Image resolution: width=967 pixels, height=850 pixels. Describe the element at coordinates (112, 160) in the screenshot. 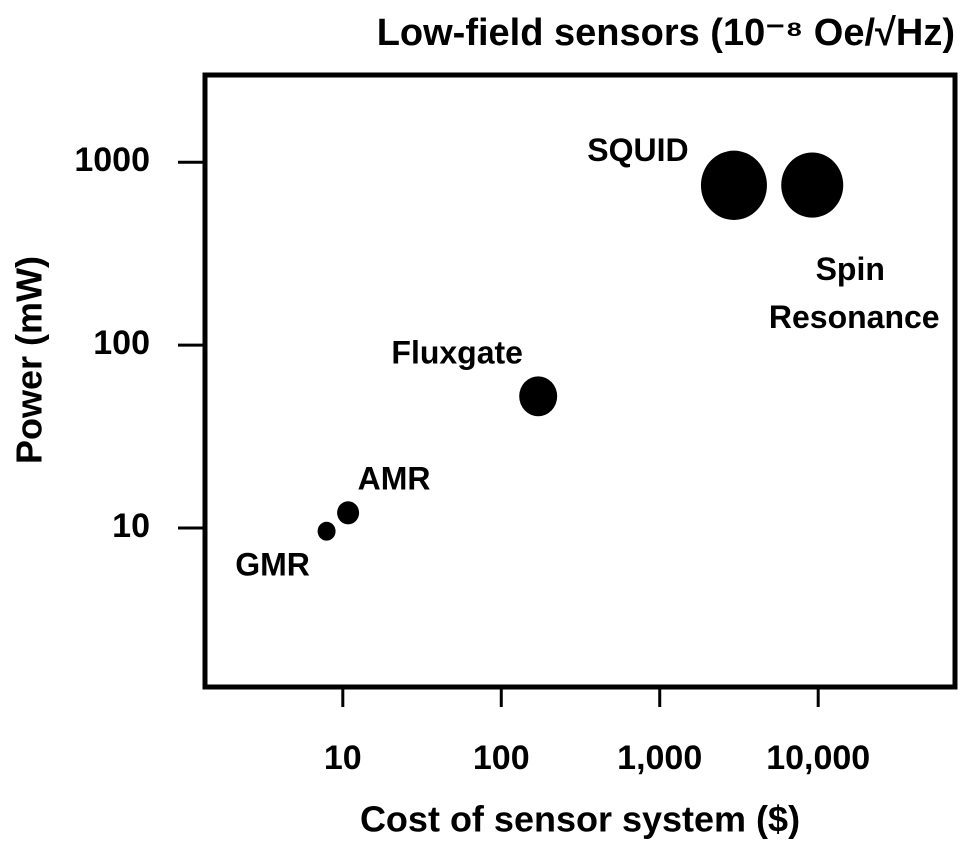

I see `y-tick-label: 1000` at that location.